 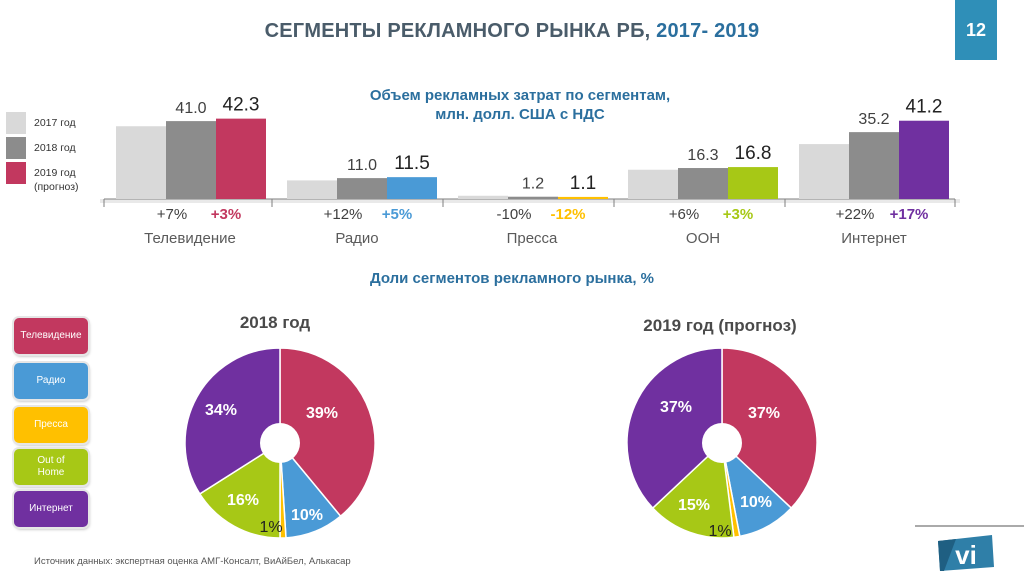 I want to click on bar-value-label: 1.2, so click(x=533, y=184).